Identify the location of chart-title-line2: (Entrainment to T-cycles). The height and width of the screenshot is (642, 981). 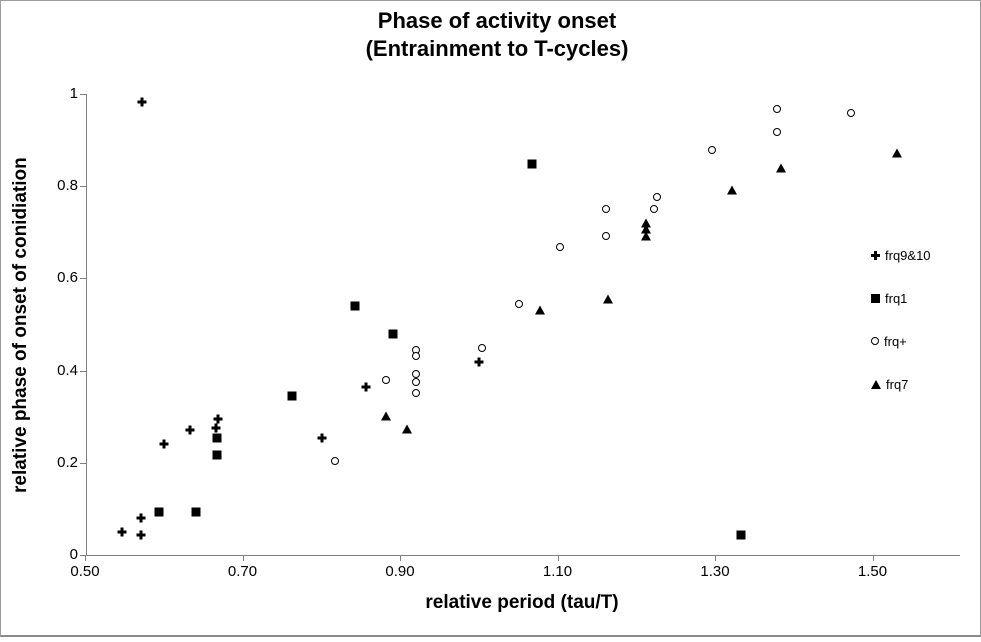
(497, 48).